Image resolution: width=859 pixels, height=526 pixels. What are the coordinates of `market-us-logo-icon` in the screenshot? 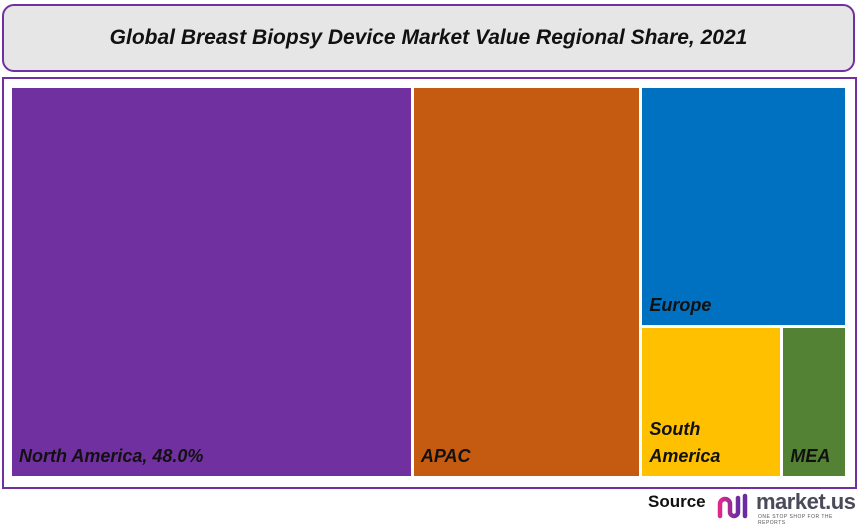 It's located at (732, 506).